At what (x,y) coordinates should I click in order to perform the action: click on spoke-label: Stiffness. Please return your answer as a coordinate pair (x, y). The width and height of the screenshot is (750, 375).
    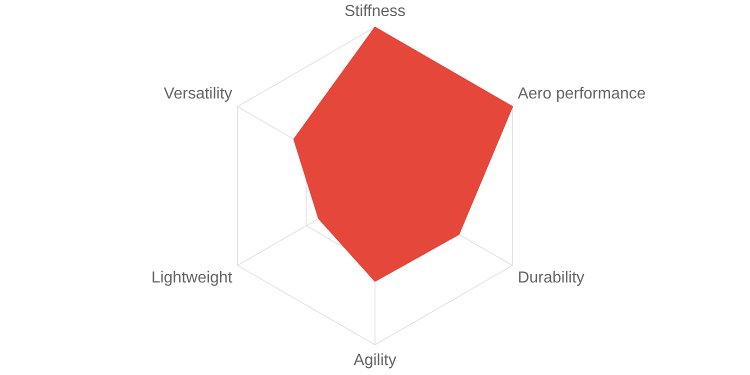
    Looking at the image, I should click on (375, 11).